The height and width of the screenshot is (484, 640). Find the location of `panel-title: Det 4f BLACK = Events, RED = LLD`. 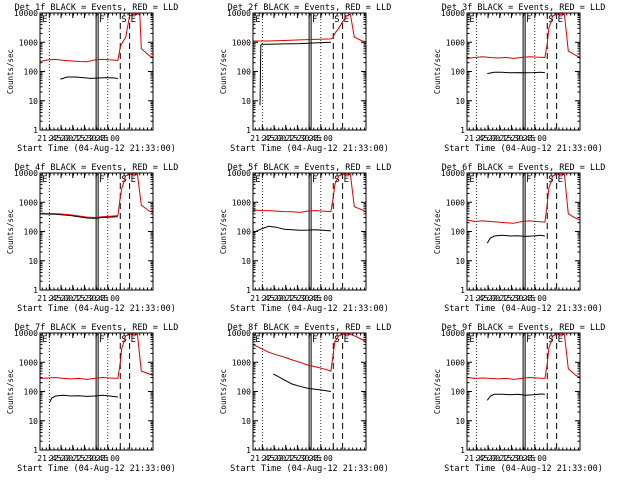

panel-title: Det 4f BLACK = Events, RED = LLD is located at coordinates (97, 168).